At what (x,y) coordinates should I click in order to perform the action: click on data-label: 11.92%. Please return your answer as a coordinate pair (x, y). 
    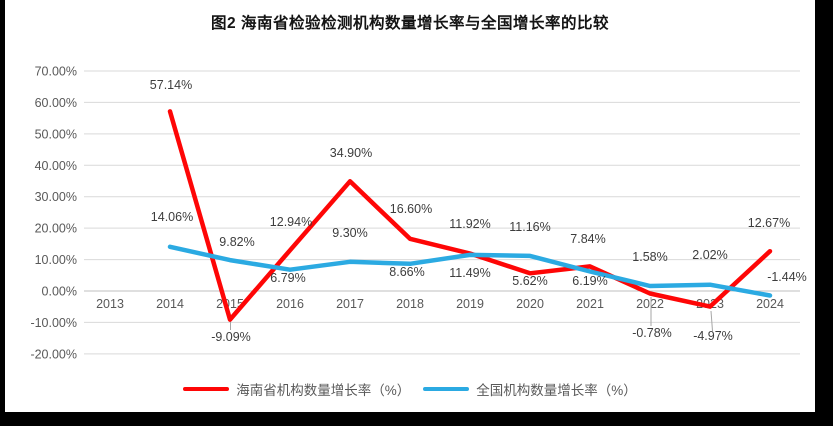
    Looking at the image, I should click on (469, 224).